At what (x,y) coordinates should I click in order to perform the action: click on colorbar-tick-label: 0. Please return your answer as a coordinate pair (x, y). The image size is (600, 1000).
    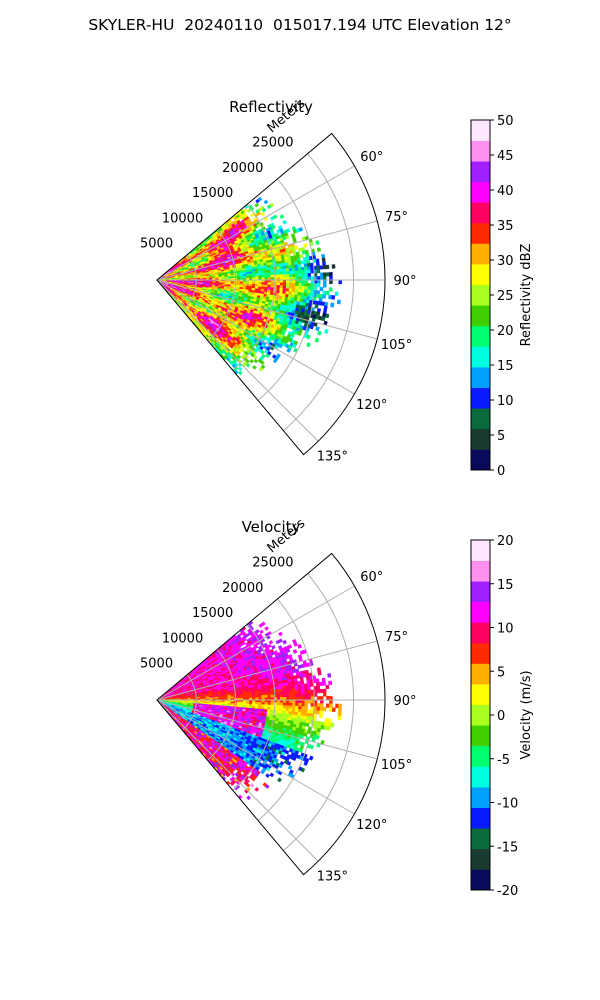
    Looking at the image, I should click on (501, 471).